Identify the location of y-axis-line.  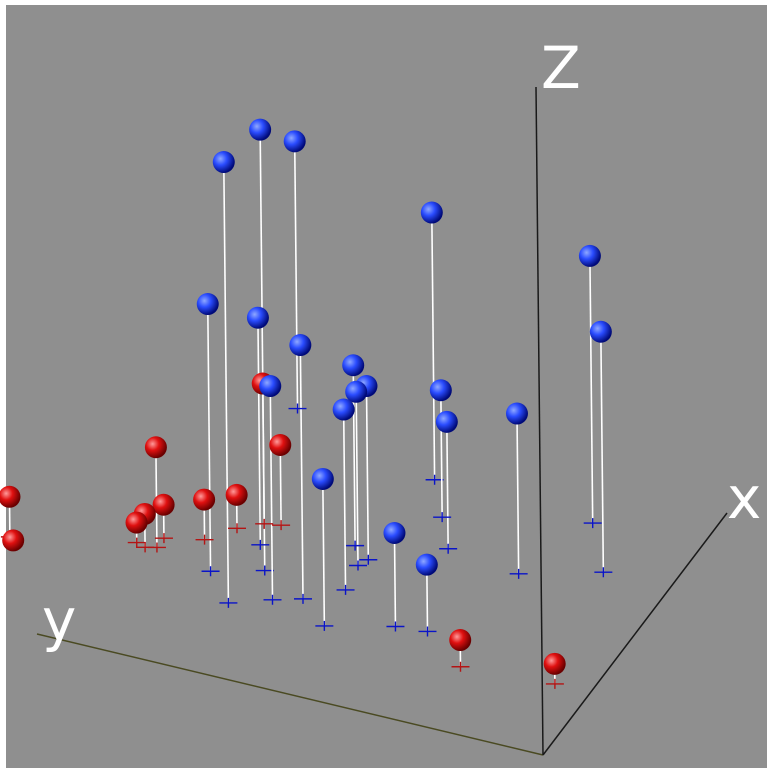
(290, 694).